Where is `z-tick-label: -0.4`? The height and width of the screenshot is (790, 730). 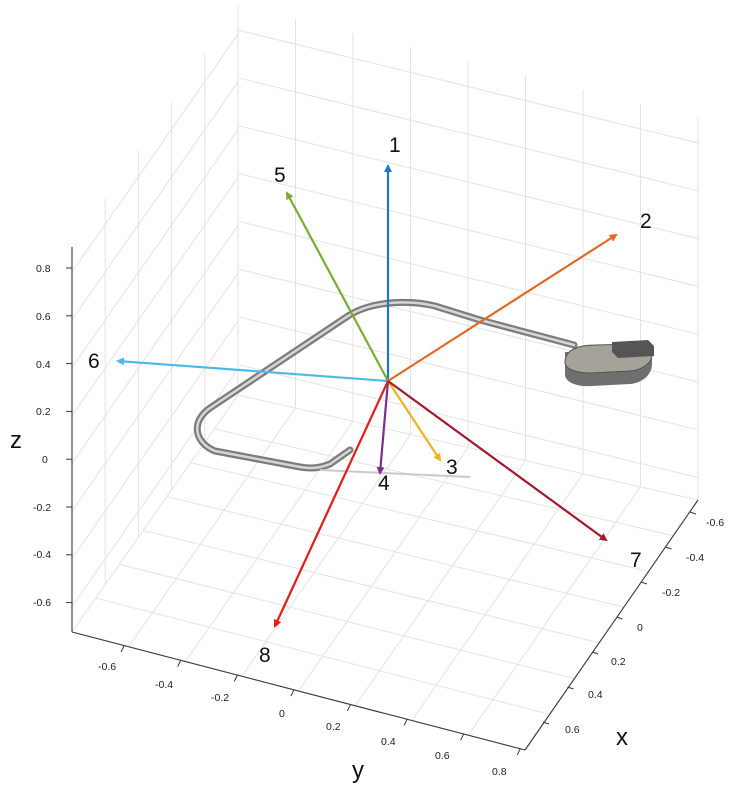
z-tick-label: -0.4 is located at coordinates (42, 555).